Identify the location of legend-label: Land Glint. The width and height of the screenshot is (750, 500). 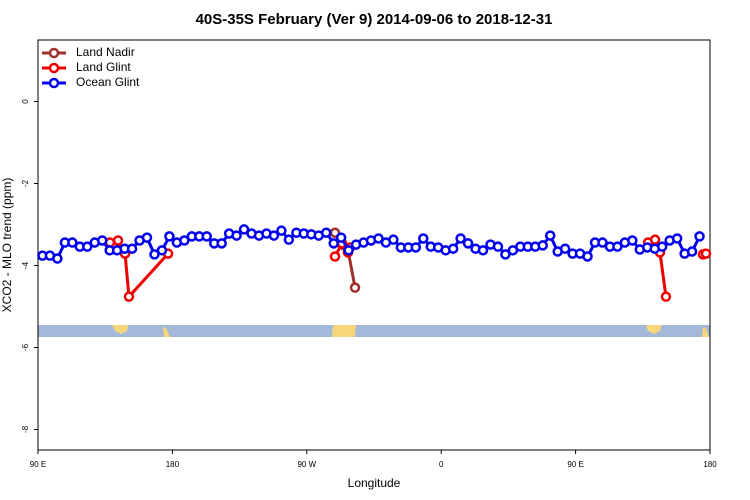
(103, 67).